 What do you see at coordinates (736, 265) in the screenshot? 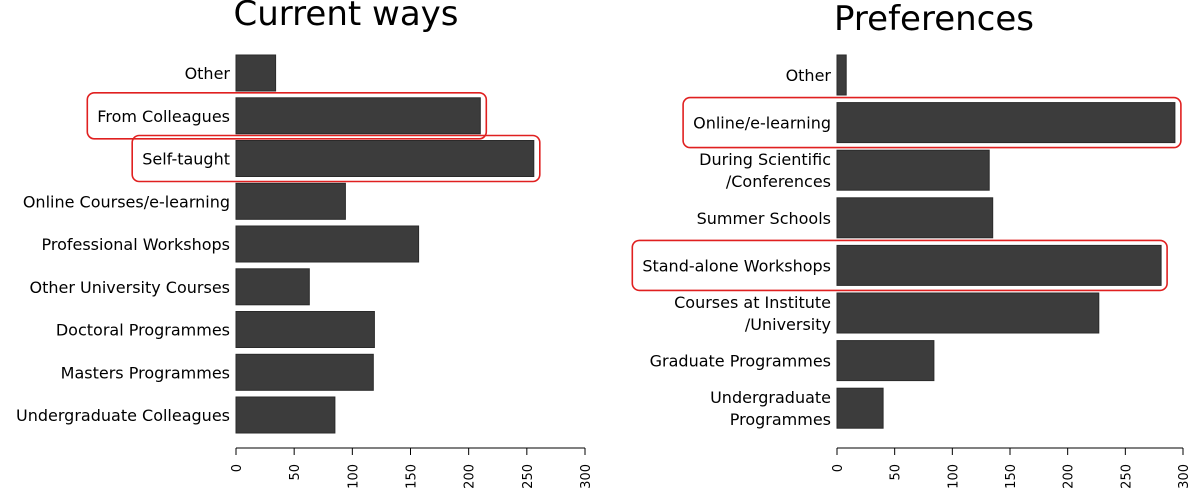
I see `category-label-stand-alone-workshops: Stand-alone Workshops` at bounding box center [736, 265].